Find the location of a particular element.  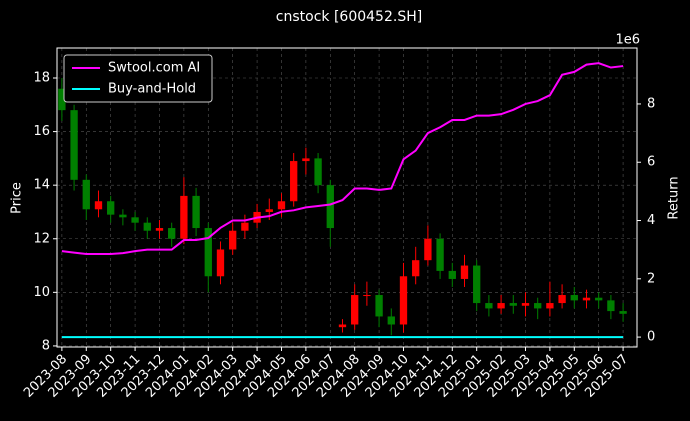

y2-tick-label: 6 is located at coordinates (651, 162).